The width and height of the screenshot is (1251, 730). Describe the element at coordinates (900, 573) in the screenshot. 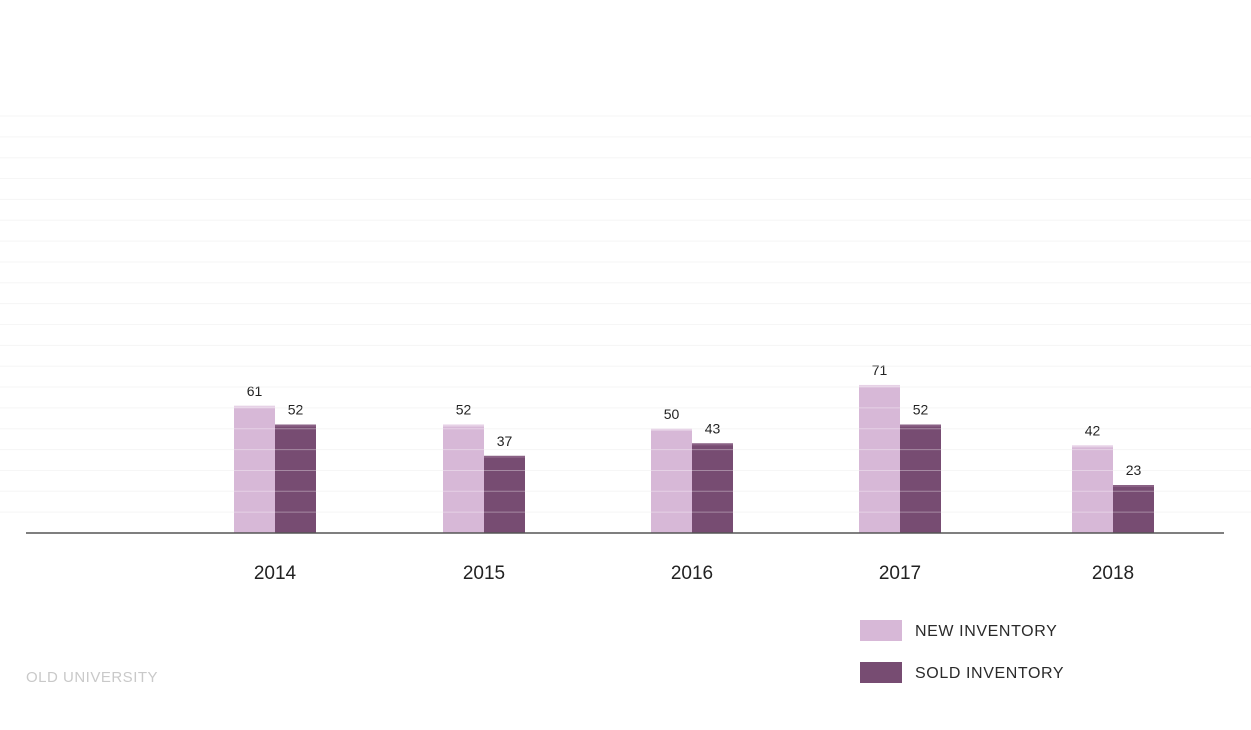

I see `x-tick-label-2017: 2017` at that location.